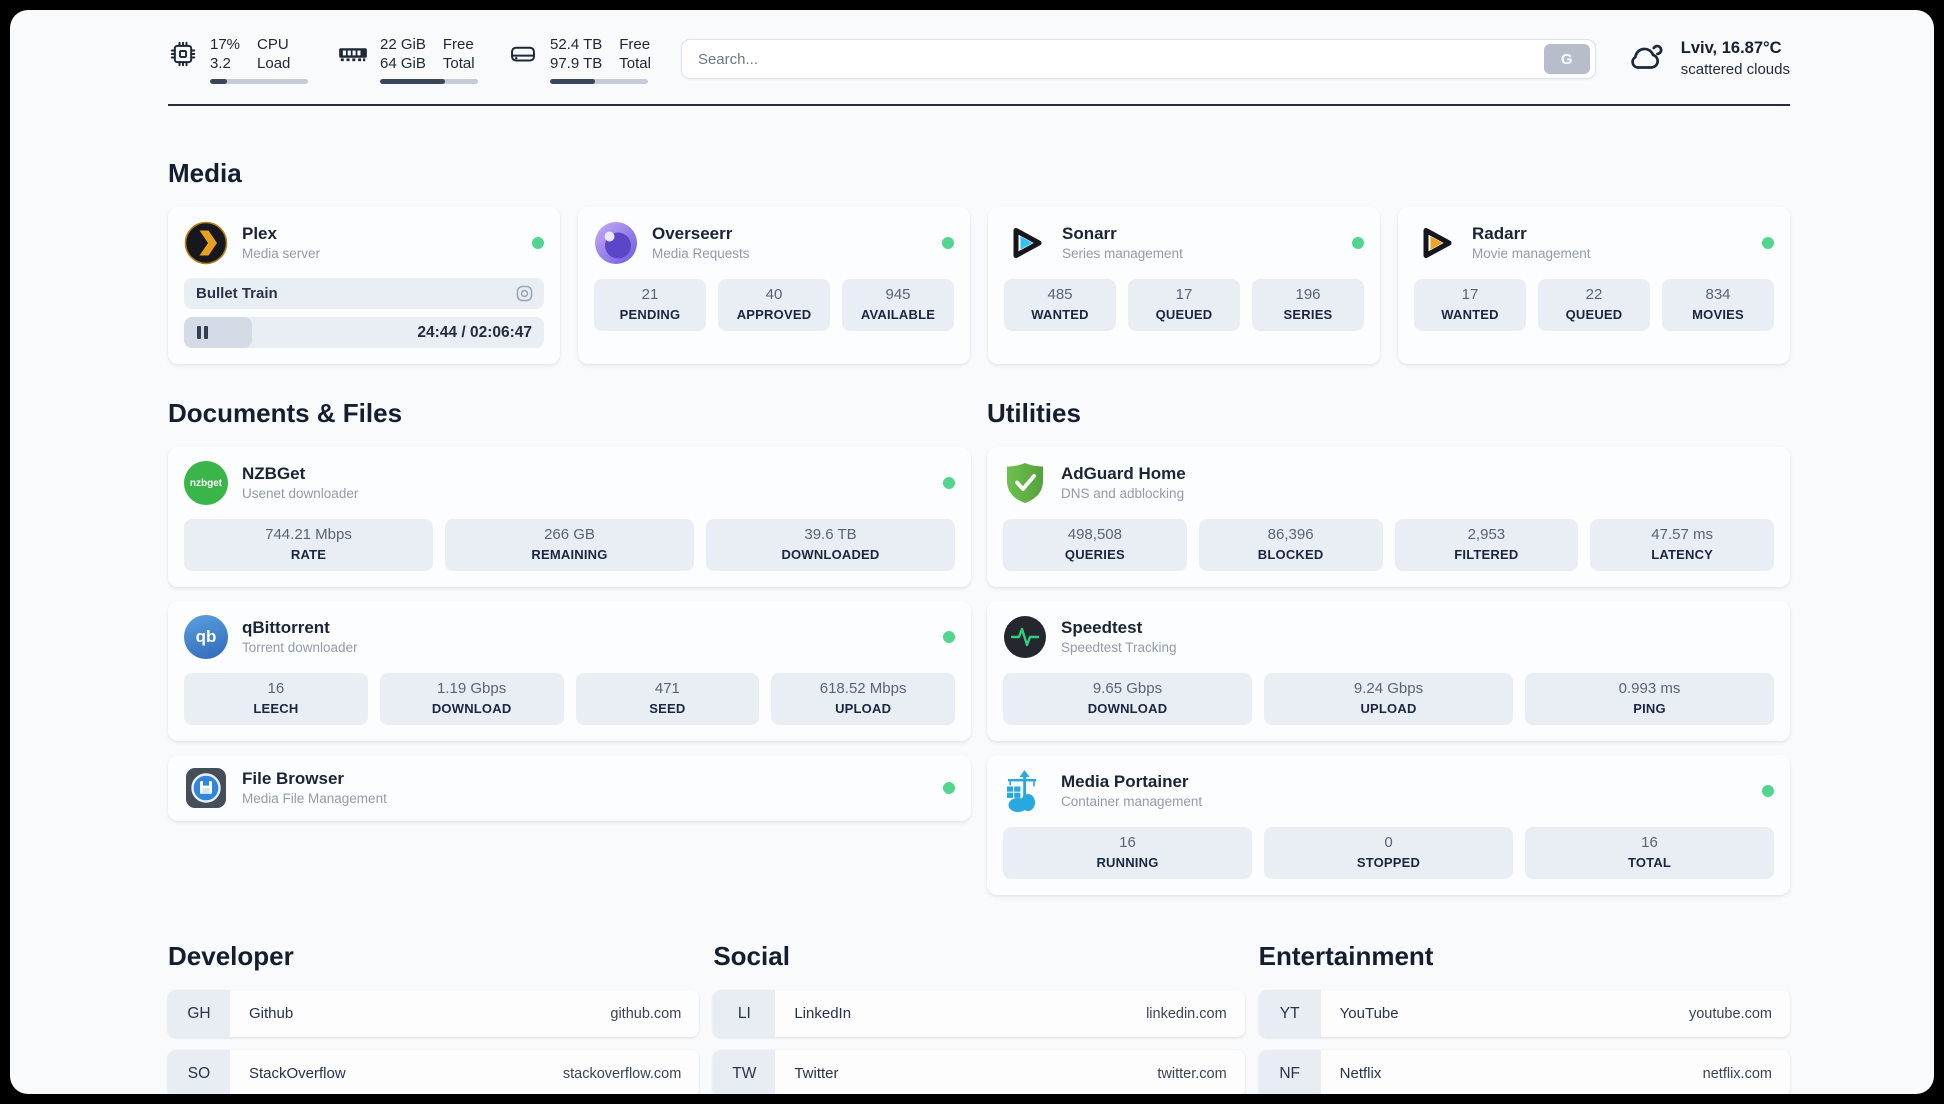 This screenshot has width=1944, height=1104. What do you see at coordinates (1127, 699) in the screenshot?
I see `stat-download: 9.65 Gbps DOWNLOAD` at bounding box center [1127, 699].